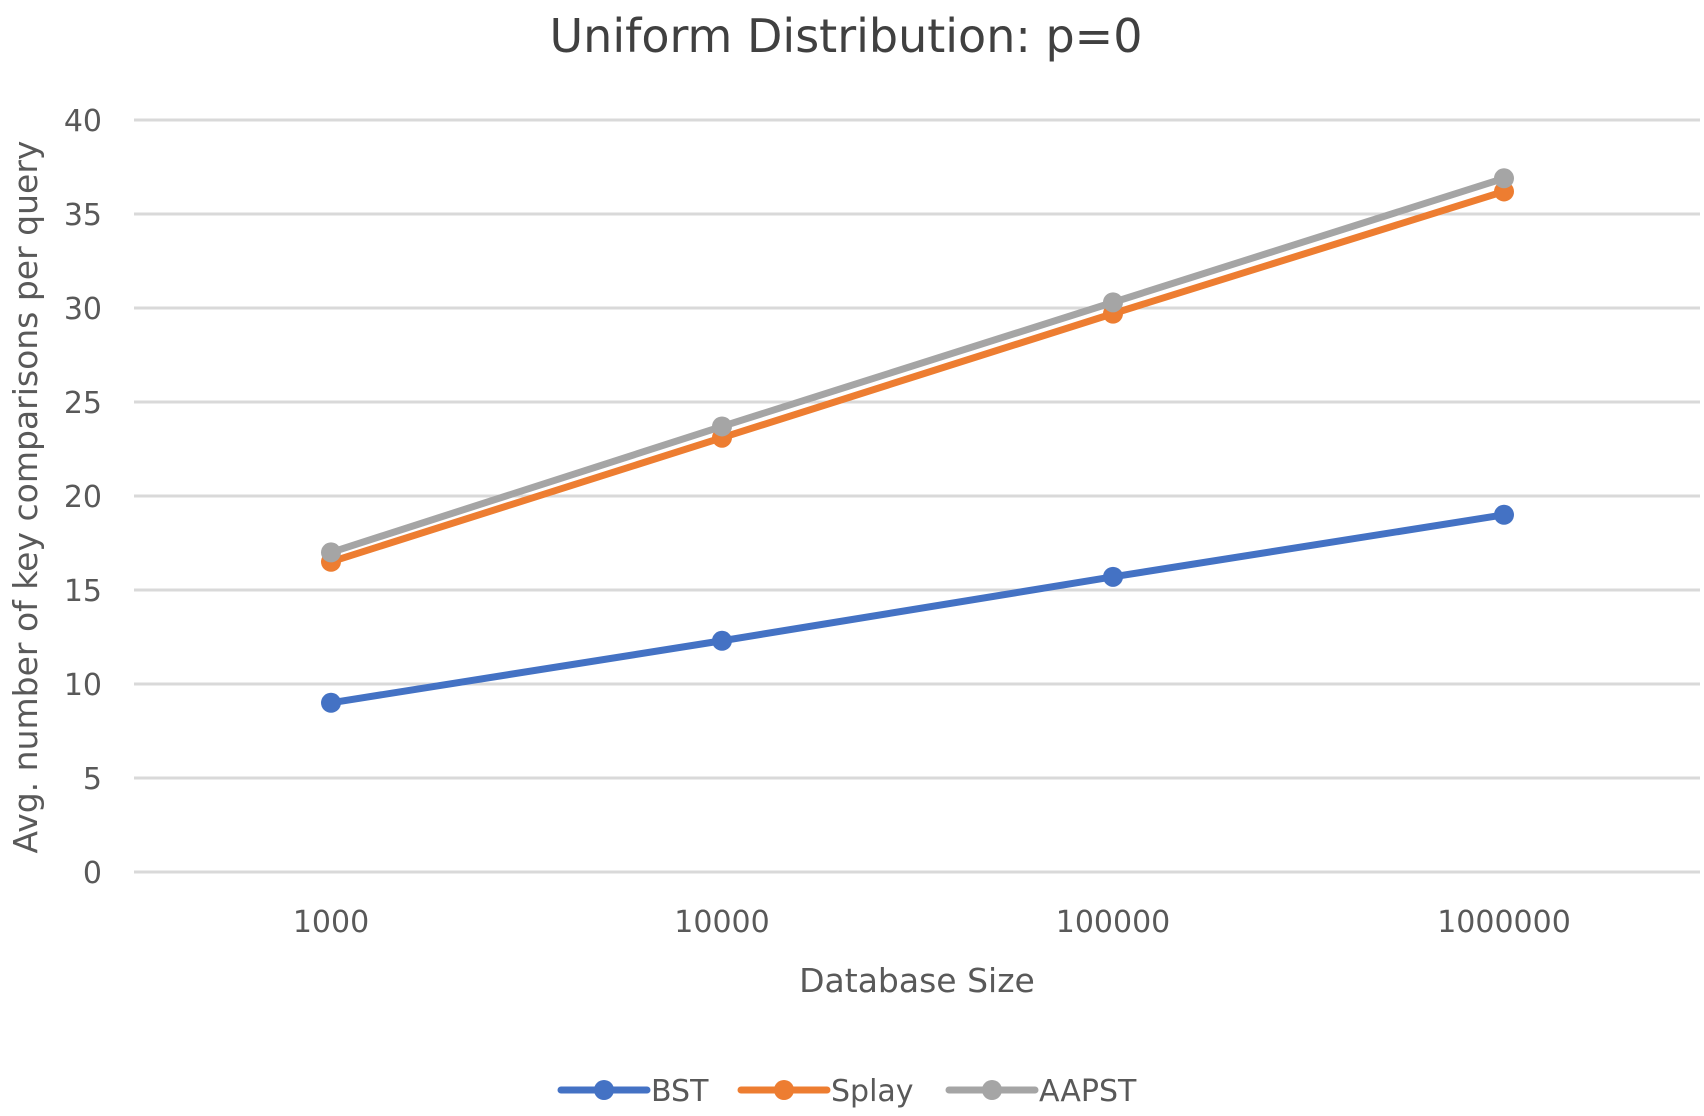 This screenshot has height=1116, width=1704. Describe the element at coordinates (784, 1090) in the screenshot. I see `legend-swatch-marker-splay` at that location.